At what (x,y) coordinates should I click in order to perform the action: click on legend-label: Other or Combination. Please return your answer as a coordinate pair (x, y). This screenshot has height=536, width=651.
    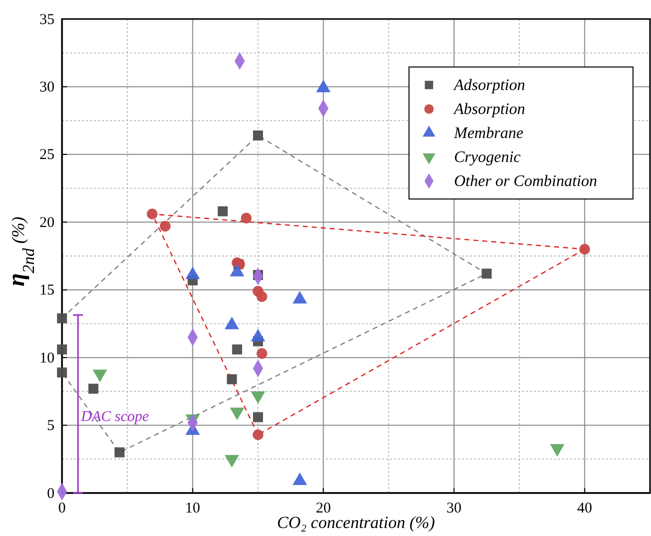
    Looking at the image, I should click on (526, 181).